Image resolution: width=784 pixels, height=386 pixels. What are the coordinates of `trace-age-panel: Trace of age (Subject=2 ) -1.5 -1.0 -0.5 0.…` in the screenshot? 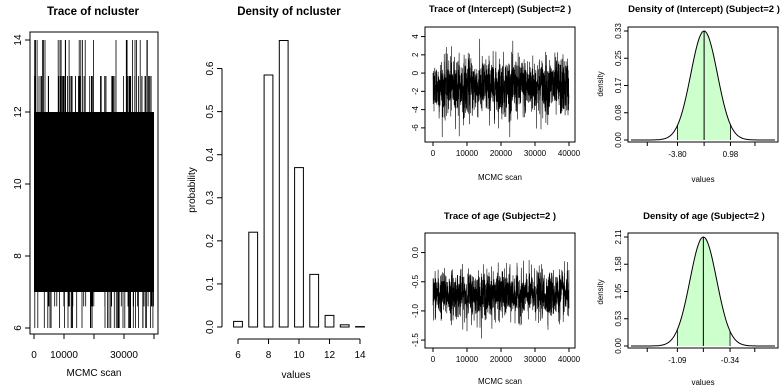 It's located at (496, 298).